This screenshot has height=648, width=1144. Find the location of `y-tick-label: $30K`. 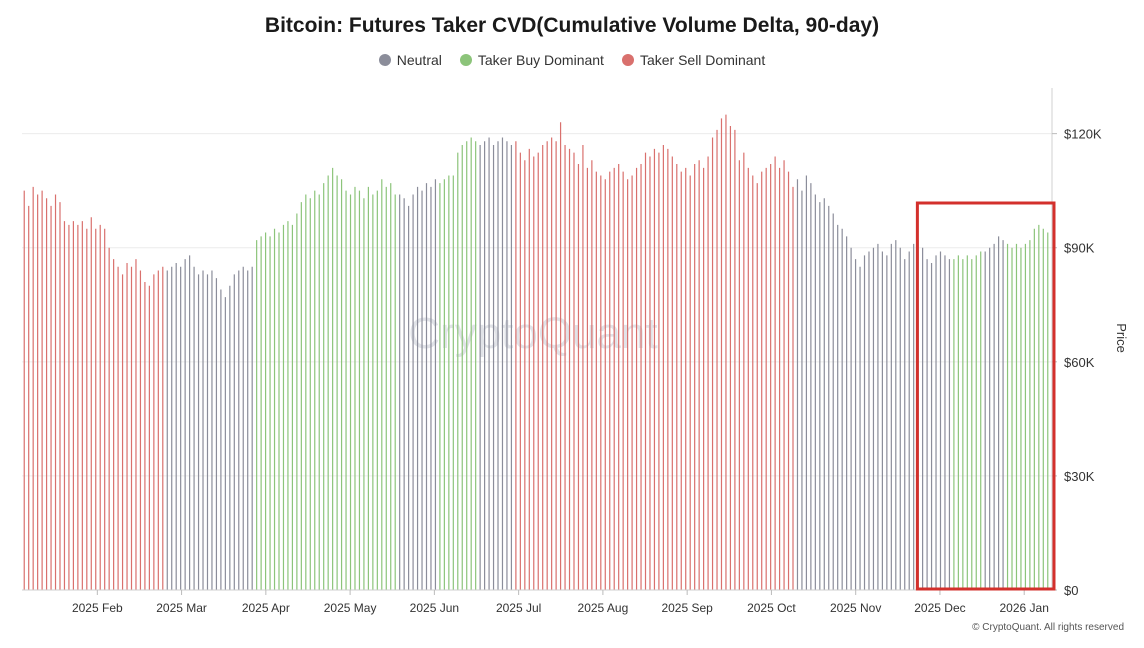

y-tick-label: $30K is located at coordinates (1079, 476).